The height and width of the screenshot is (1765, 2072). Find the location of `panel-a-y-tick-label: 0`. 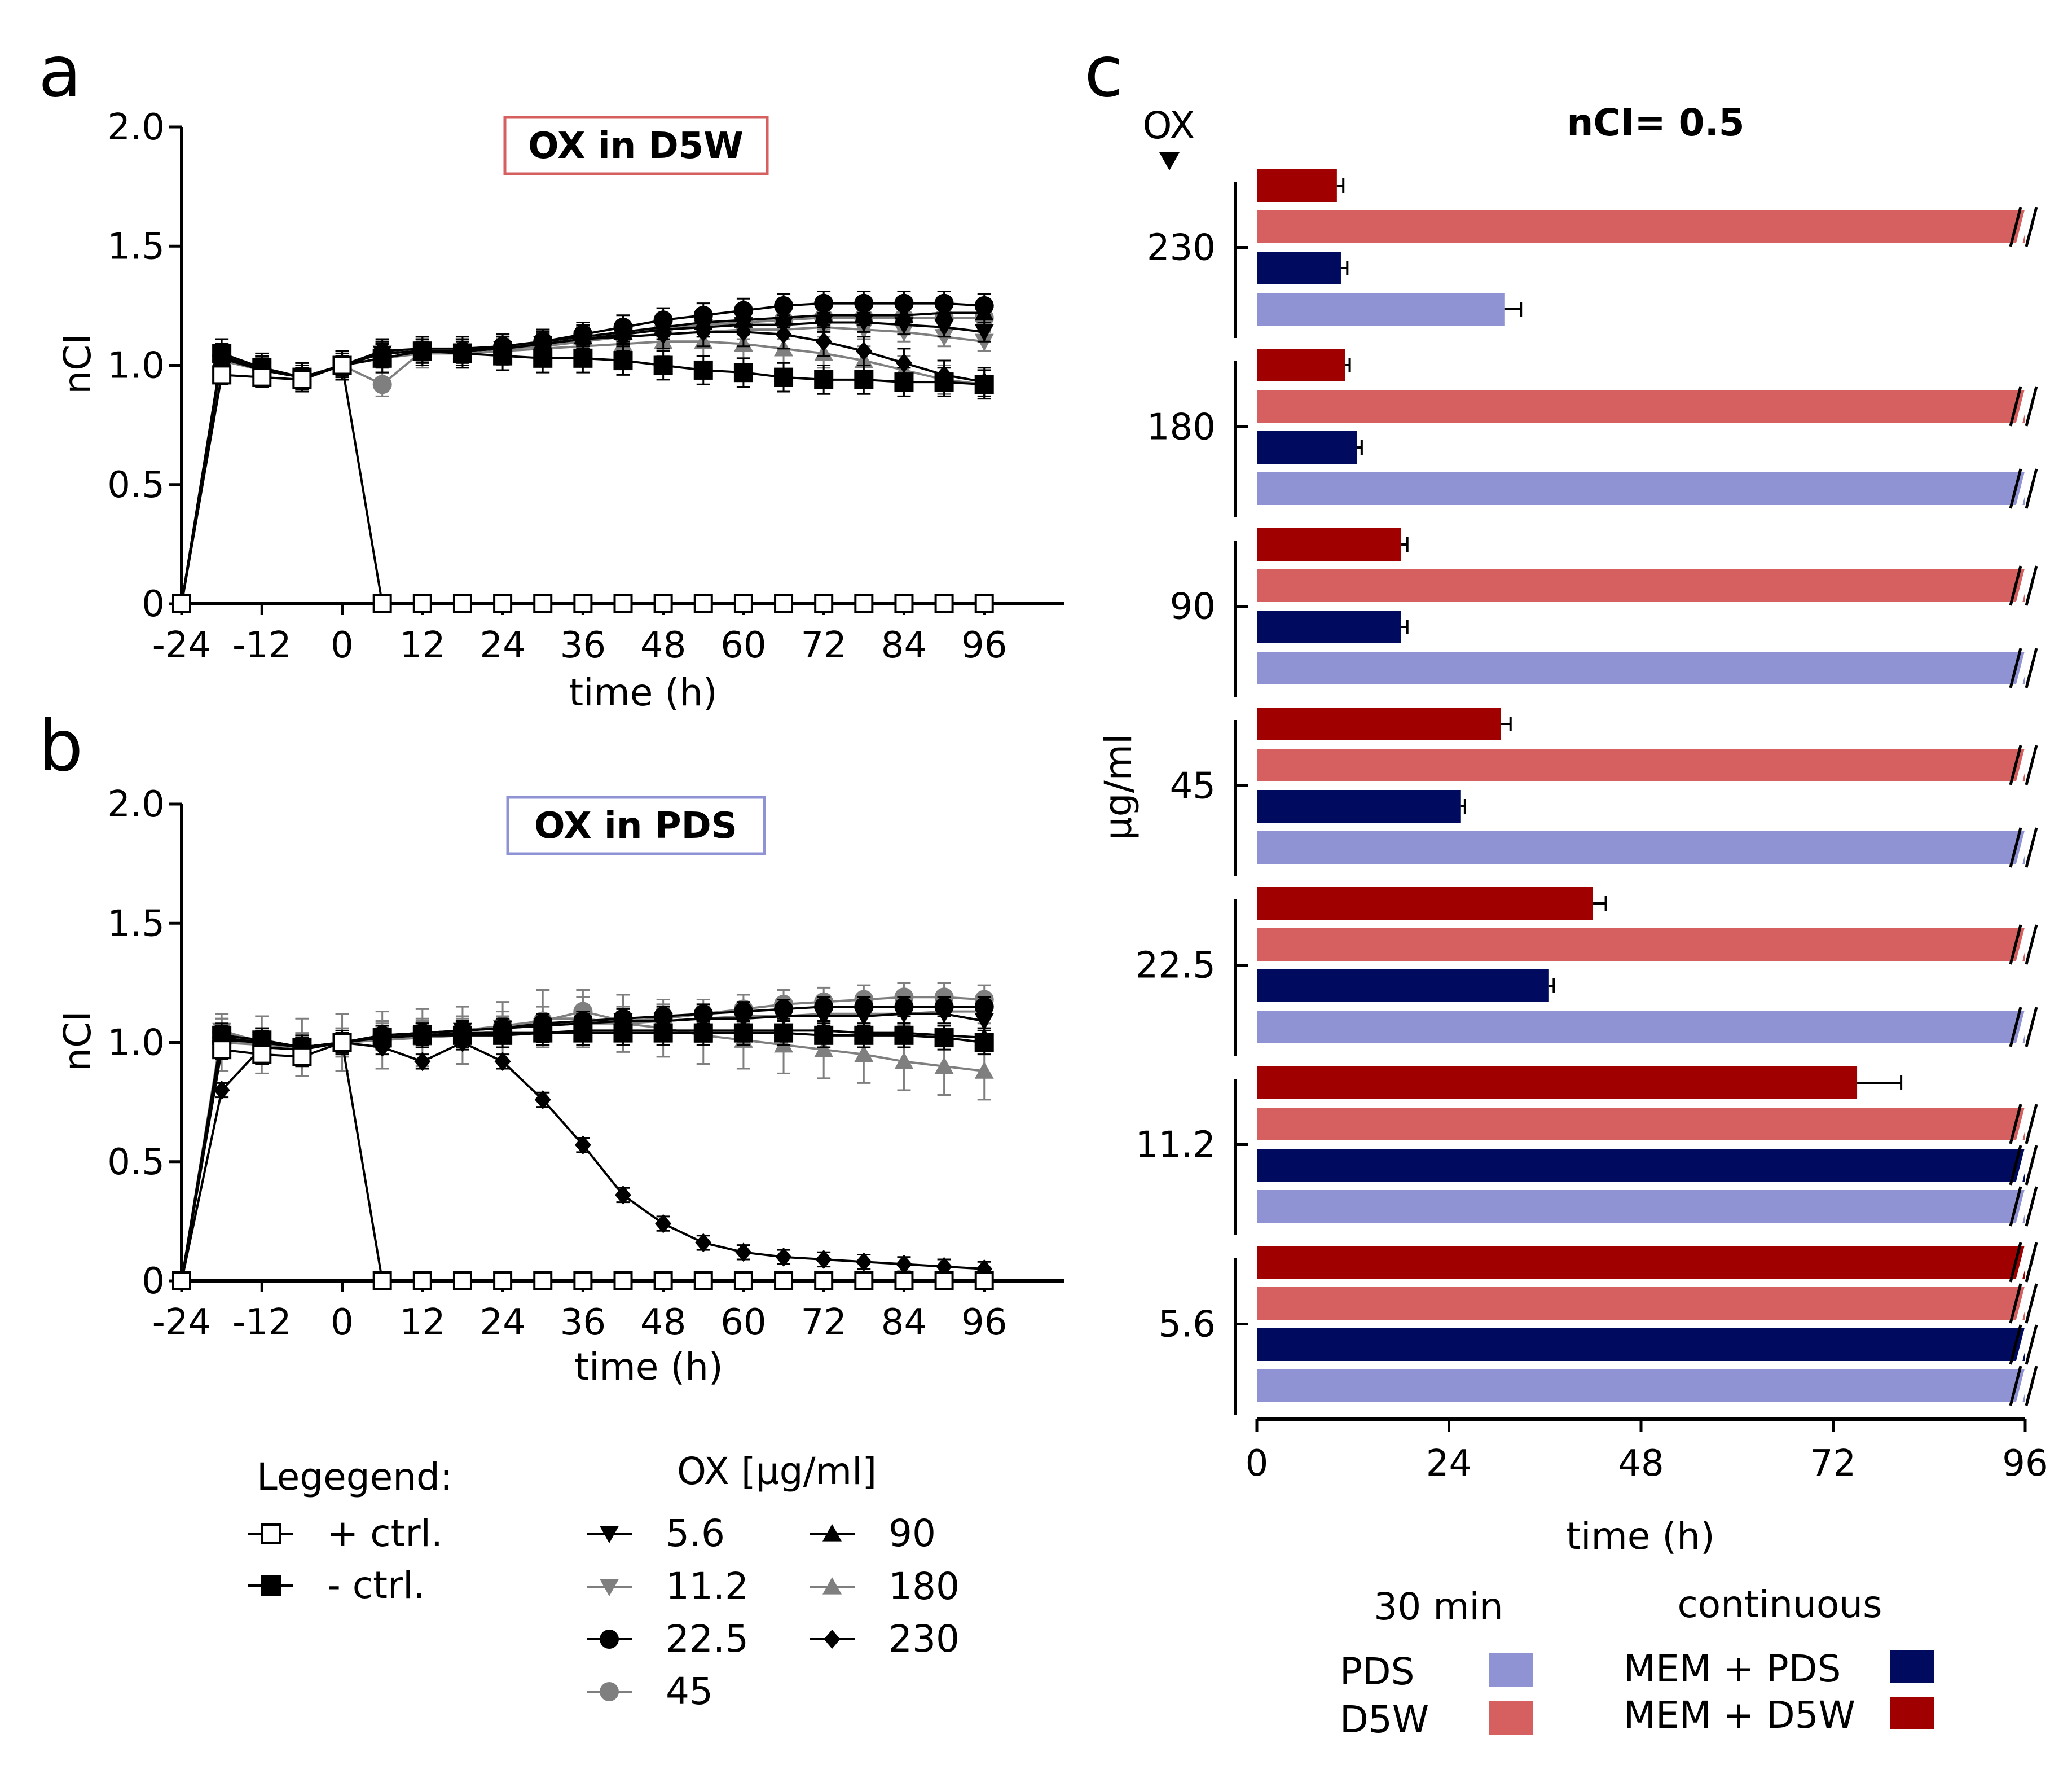

panel-a-y-tick-label: 0 is located at coordinates (154, 604).